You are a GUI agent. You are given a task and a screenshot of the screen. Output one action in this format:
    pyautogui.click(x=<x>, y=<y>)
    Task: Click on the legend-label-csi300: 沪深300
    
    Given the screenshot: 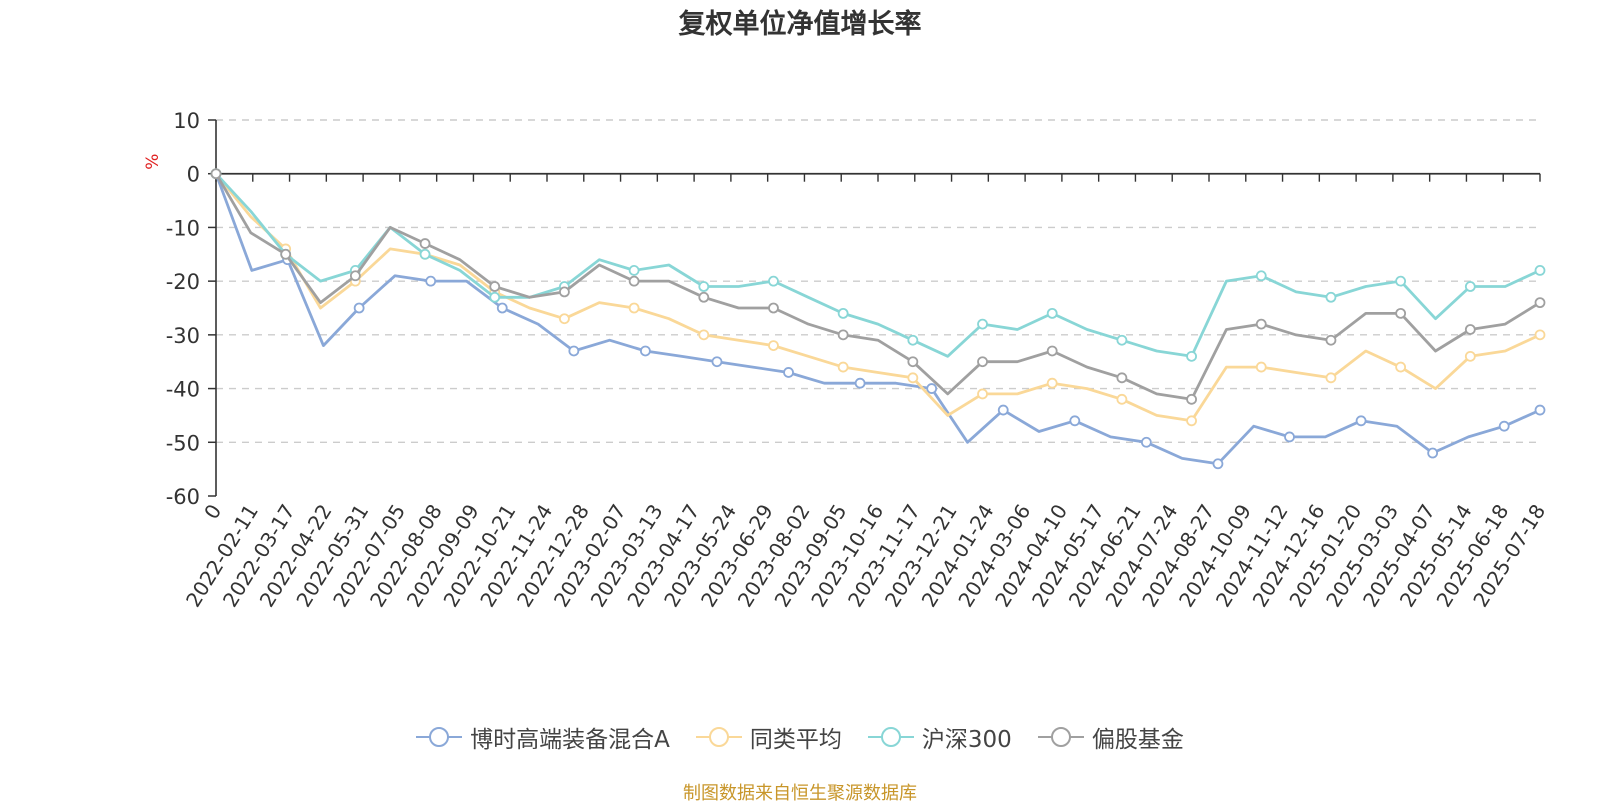 What is the action you would take?
    pyautogui.click(x=966, y=740)
    